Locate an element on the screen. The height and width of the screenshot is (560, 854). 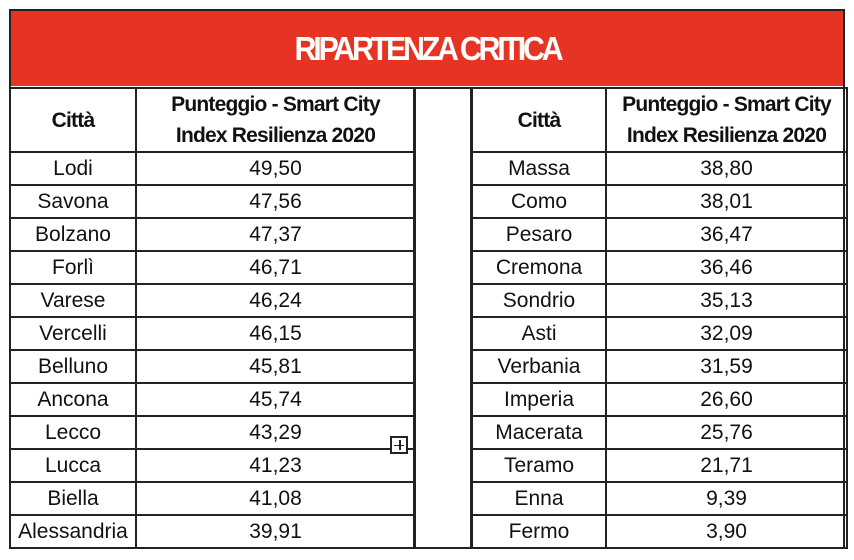
city-cell: Pesaro is located at coordinates (539, 234).